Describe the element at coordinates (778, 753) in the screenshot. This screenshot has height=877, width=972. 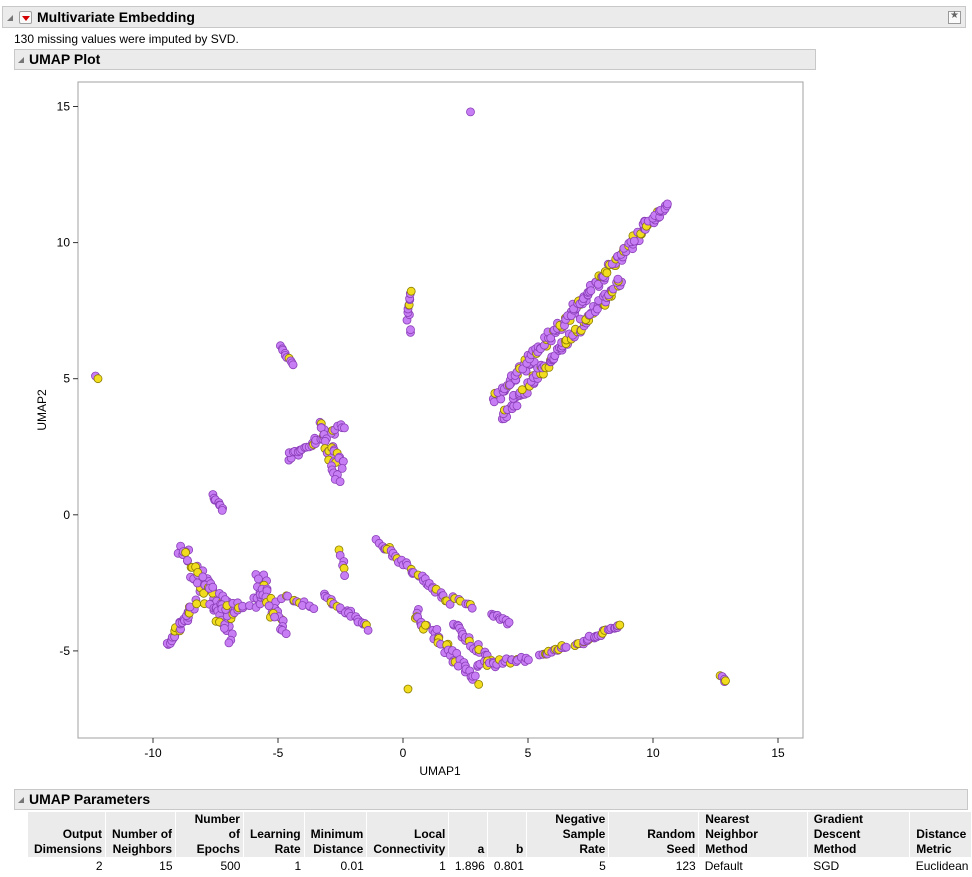
I see `x-tick-label: 15` at that location.